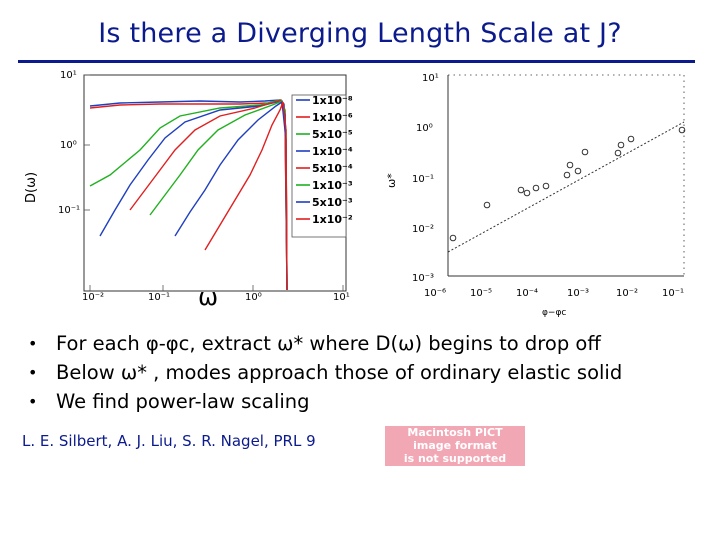  What do you see at coordinates (430, 78) in the screenshot?
I see `scaling-ytick-1: 10¹` at bounding box center [430, 78].